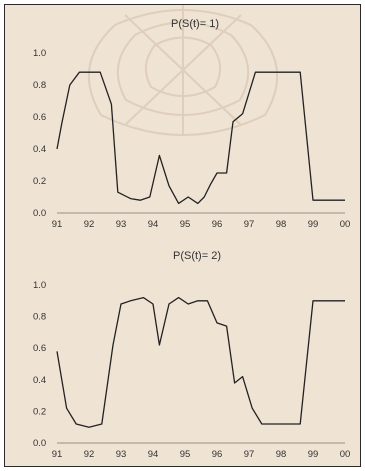  I want to click on chart-title: P(S(t)= 1), so click(195, 24).